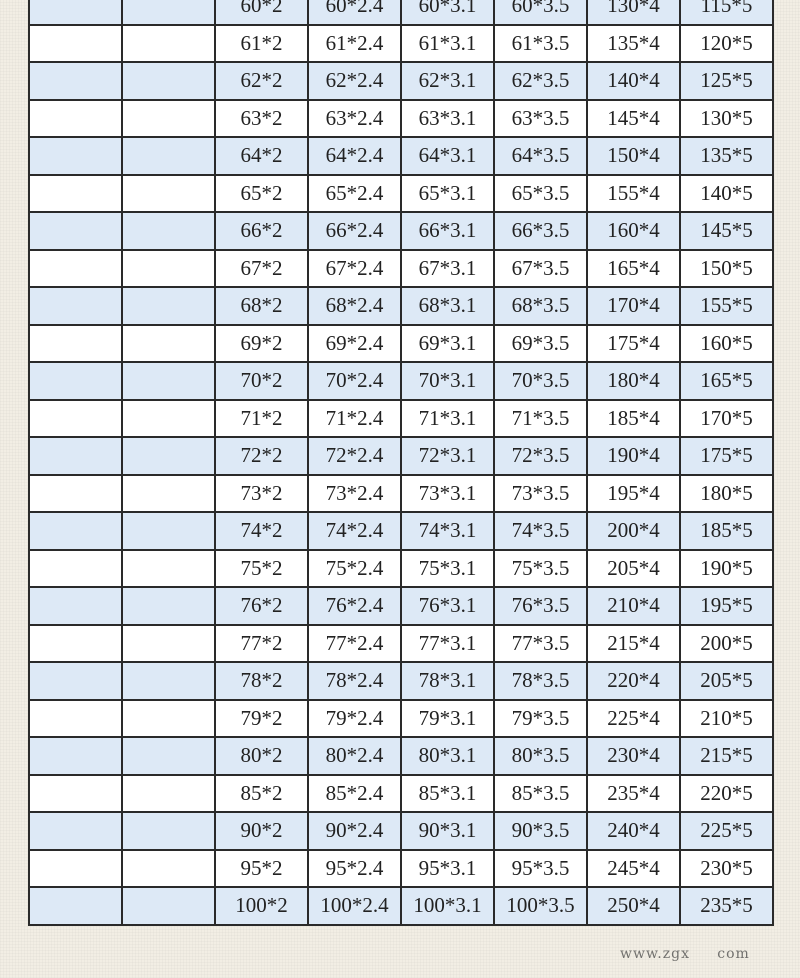 This screenshot has height=978, width=800. Describe the element at coordinates (633, 906) in the screenshot. I see `table-cell: 250*4` at that location.